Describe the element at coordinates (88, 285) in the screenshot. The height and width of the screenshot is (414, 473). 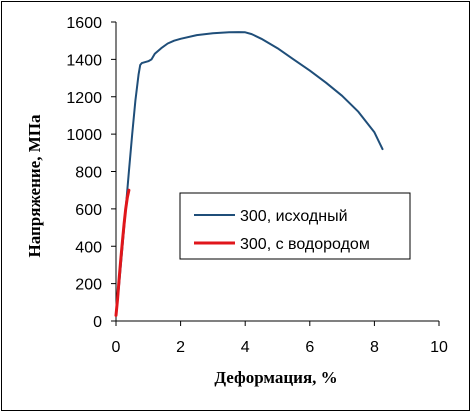
I see `y-tick-label: 200` at that location.